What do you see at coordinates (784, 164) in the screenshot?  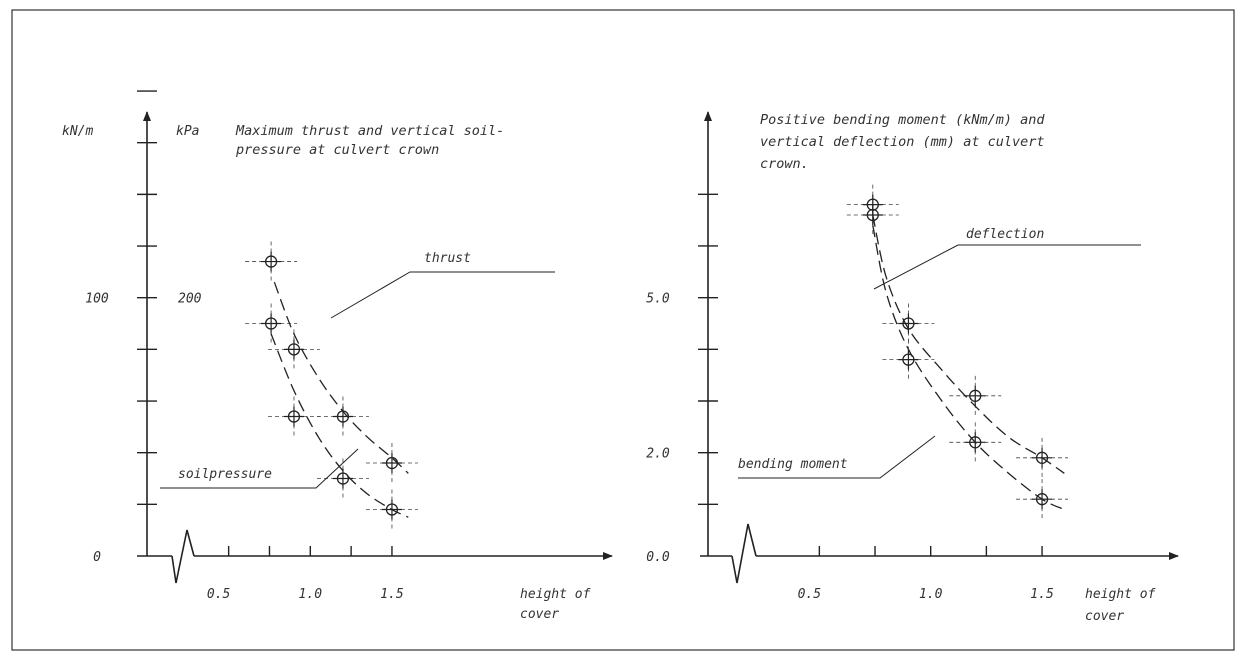 I see `chart-title-line-3: crown.` at bounding box center [784, 164].